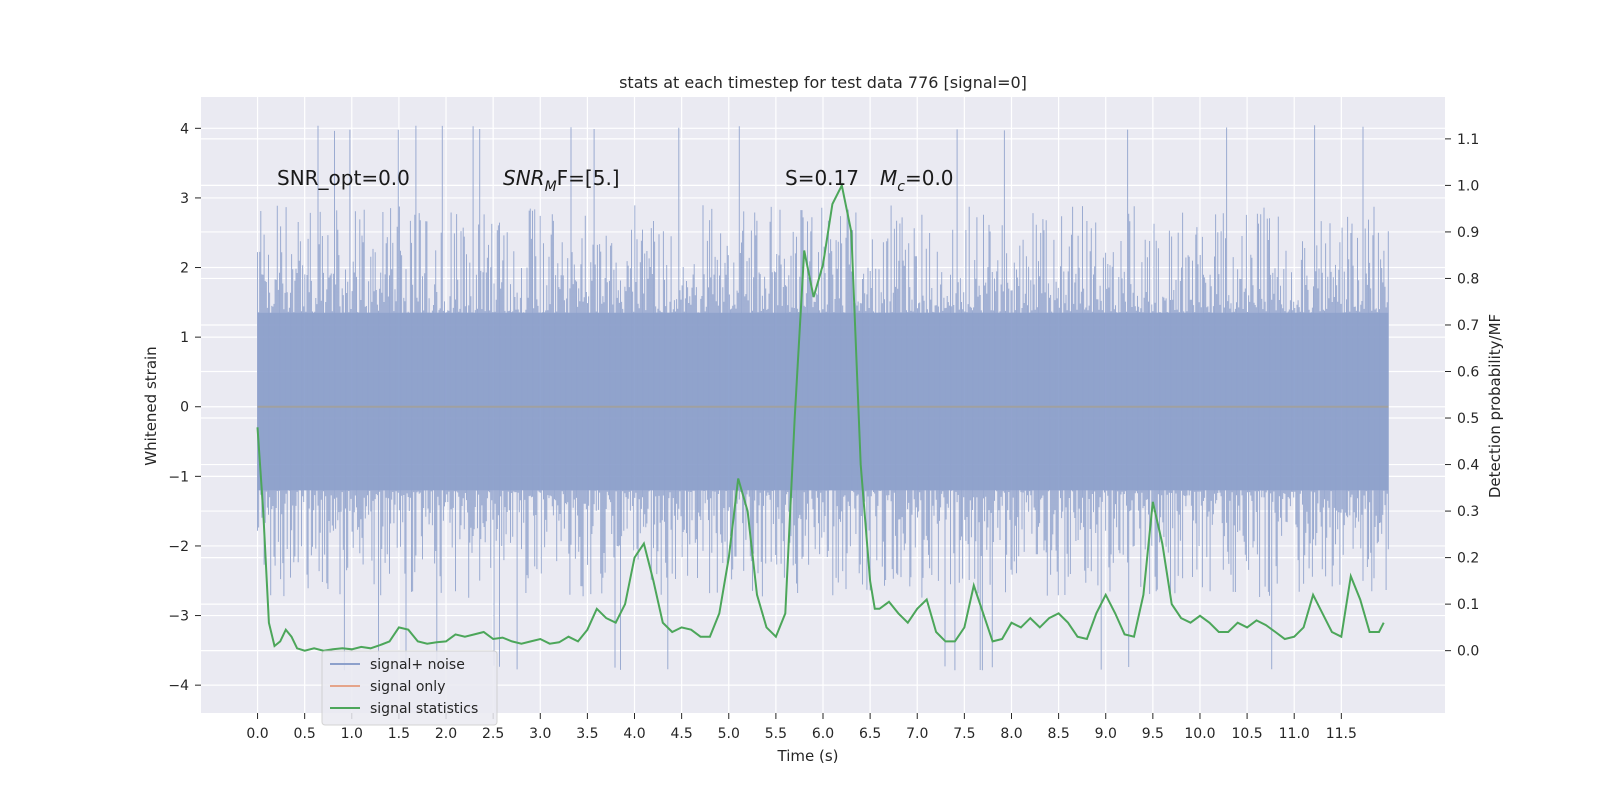 This screenshot has height=800, width=1600. What do you see at coordinates (178, 686) in the screenshot?
I see `y-tick-label-left: −4` at bounding box center [178, 686].